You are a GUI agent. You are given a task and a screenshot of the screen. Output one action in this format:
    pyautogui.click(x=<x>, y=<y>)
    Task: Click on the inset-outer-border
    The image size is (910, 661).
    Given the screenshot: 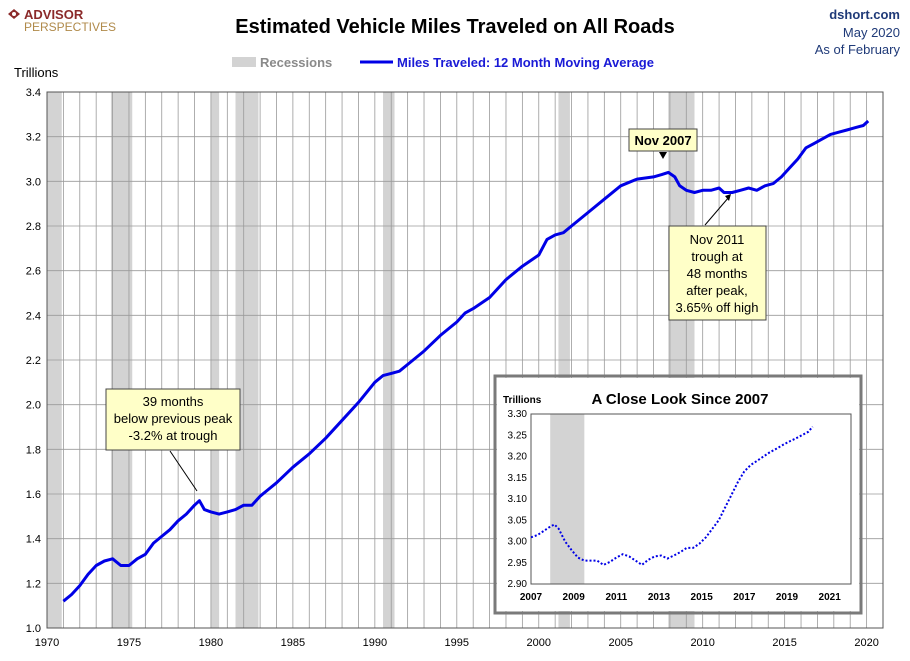 What is the action you would take?
    pyautogui.click(x=678, y=494)
    